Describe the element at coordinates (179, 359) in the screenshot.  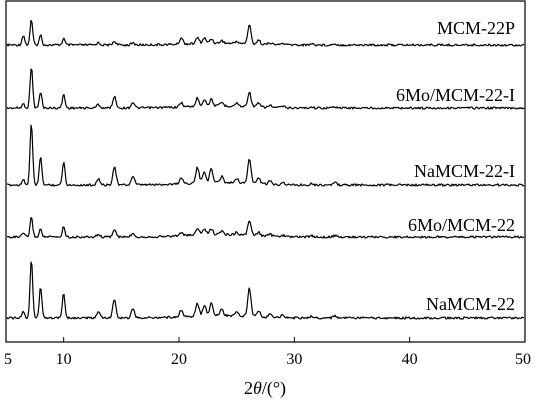
I see `x-tick-label: 20` at that location.